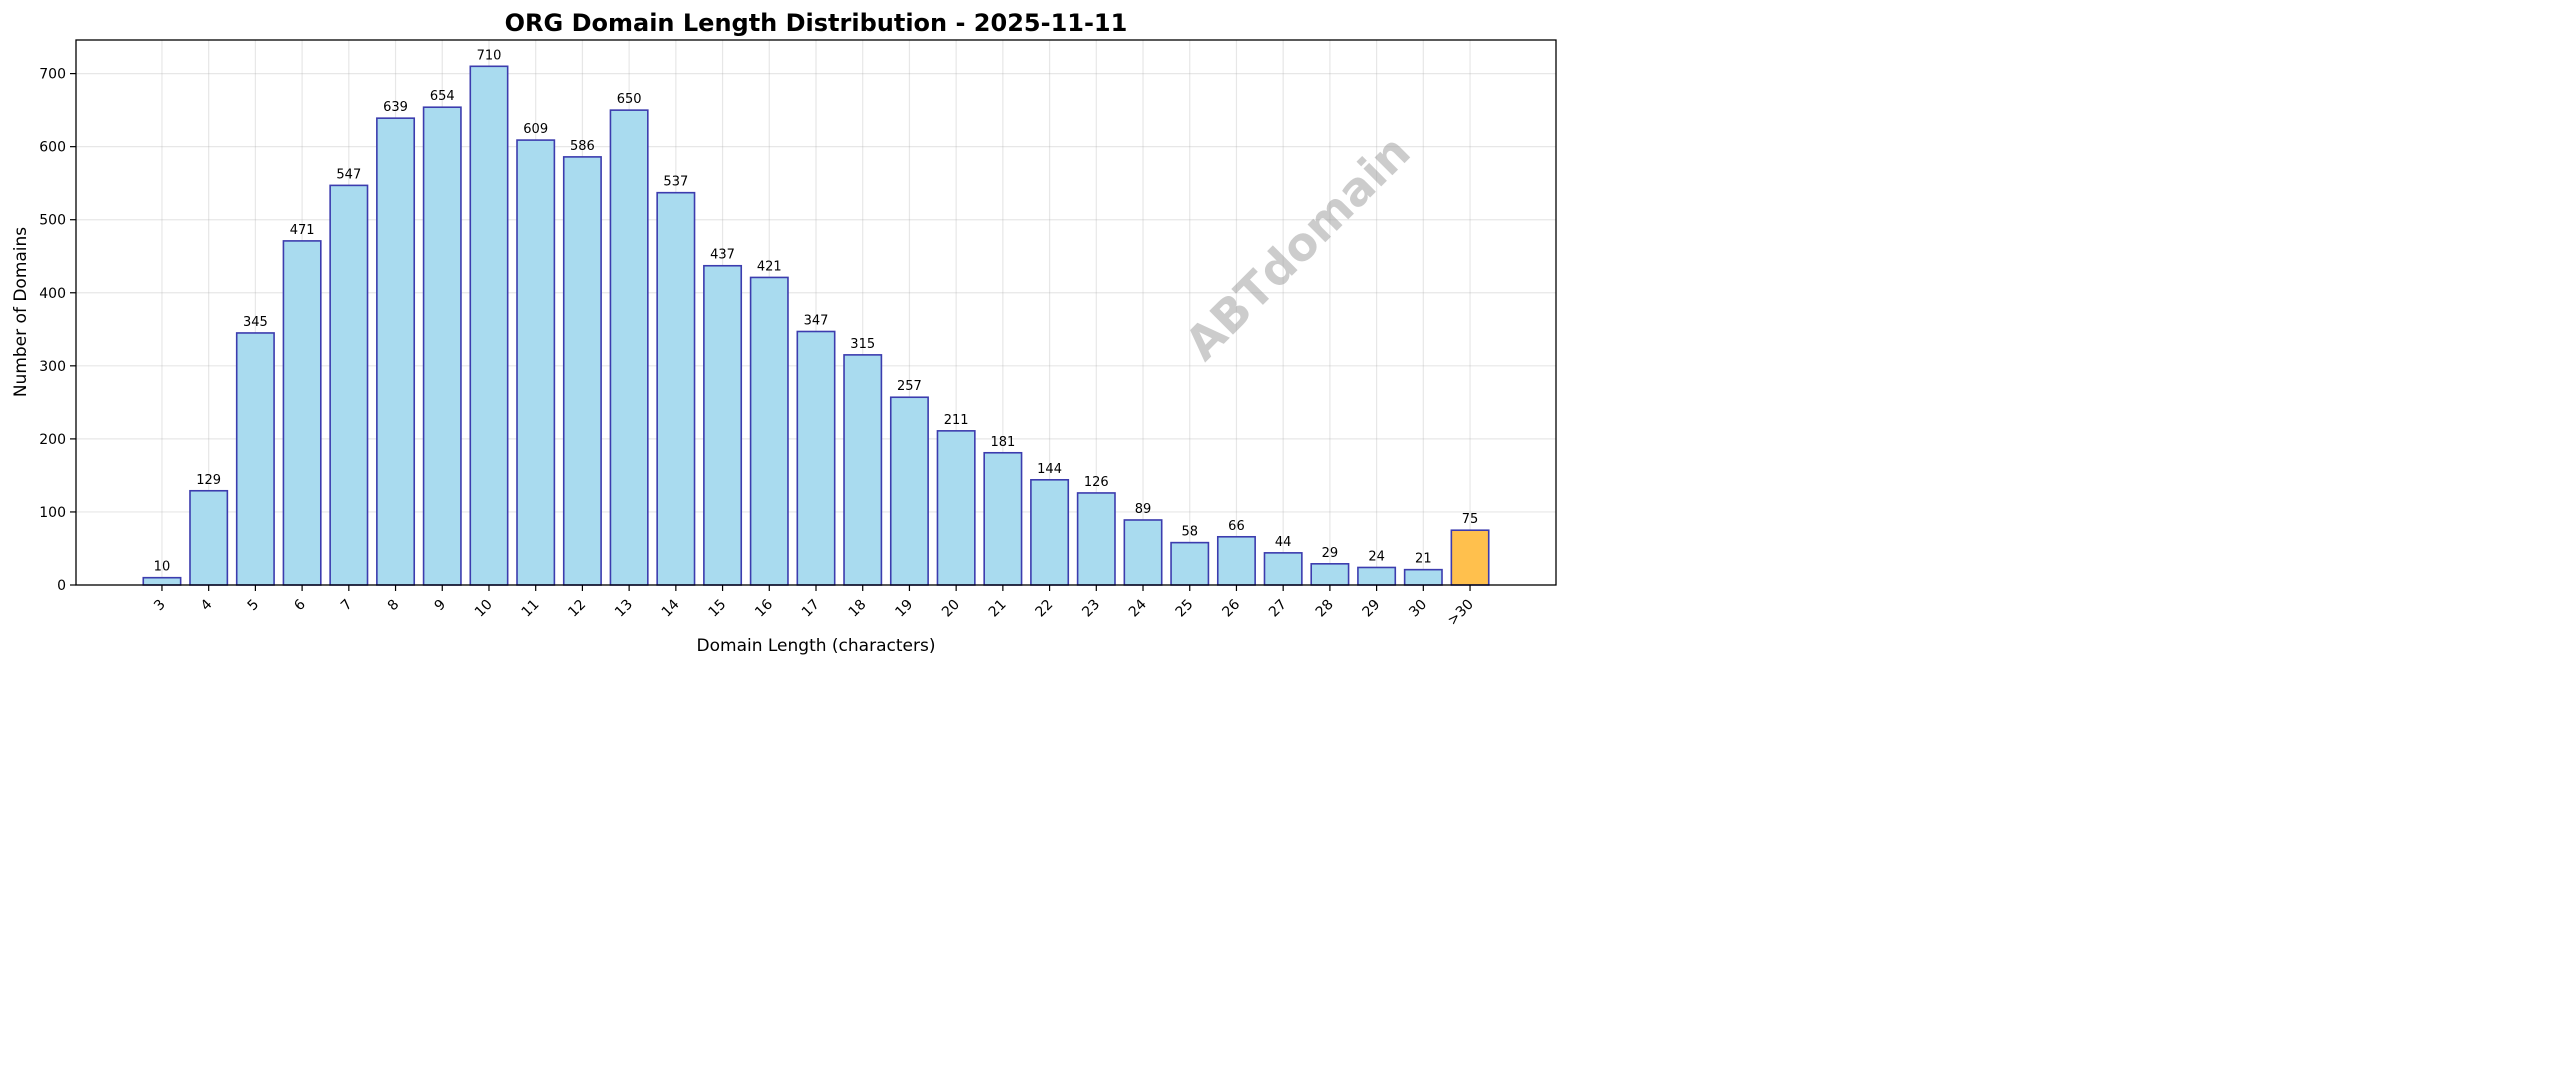 The image size is (2560, 1087). I want to click on y-tick-label: 200, so click(52, 440).